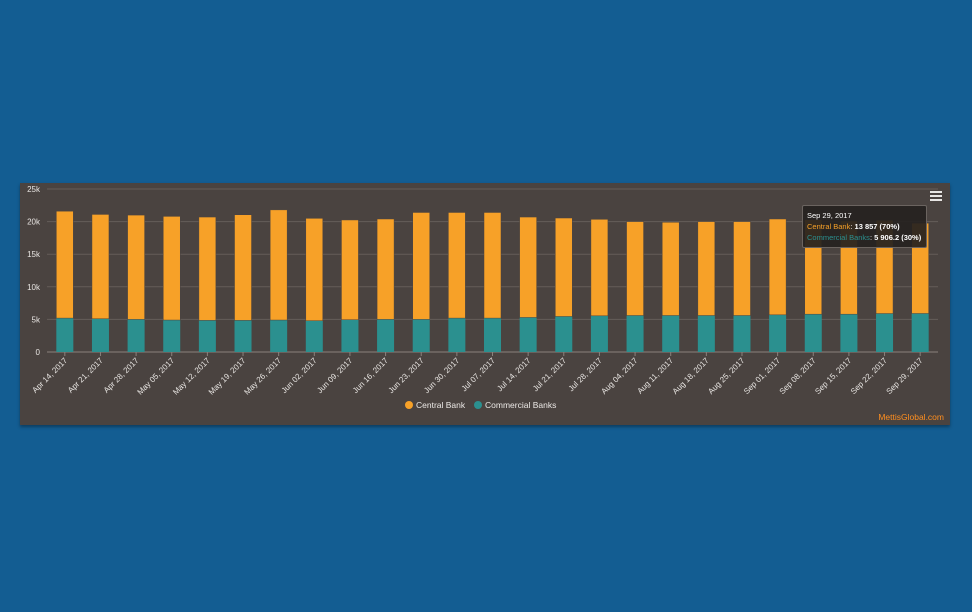  What do you see at coordinates (479, 375) in the screenshot?
I see `x-tick-label: Jul 07, 2017` at bounding box center [479, 375].